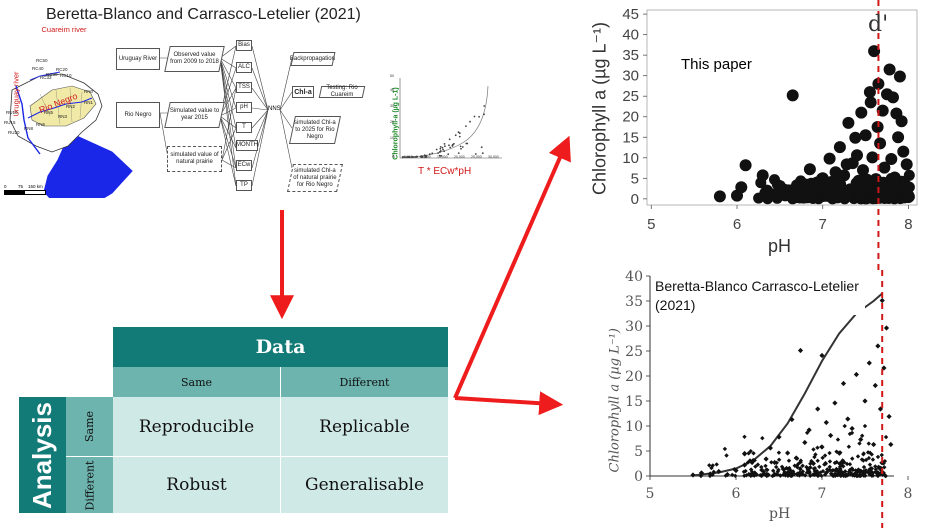  What do you see at coordinates (197, 485) in the screenshot?
I see `cell-robust: Robust` at bounding box center [197, 485].